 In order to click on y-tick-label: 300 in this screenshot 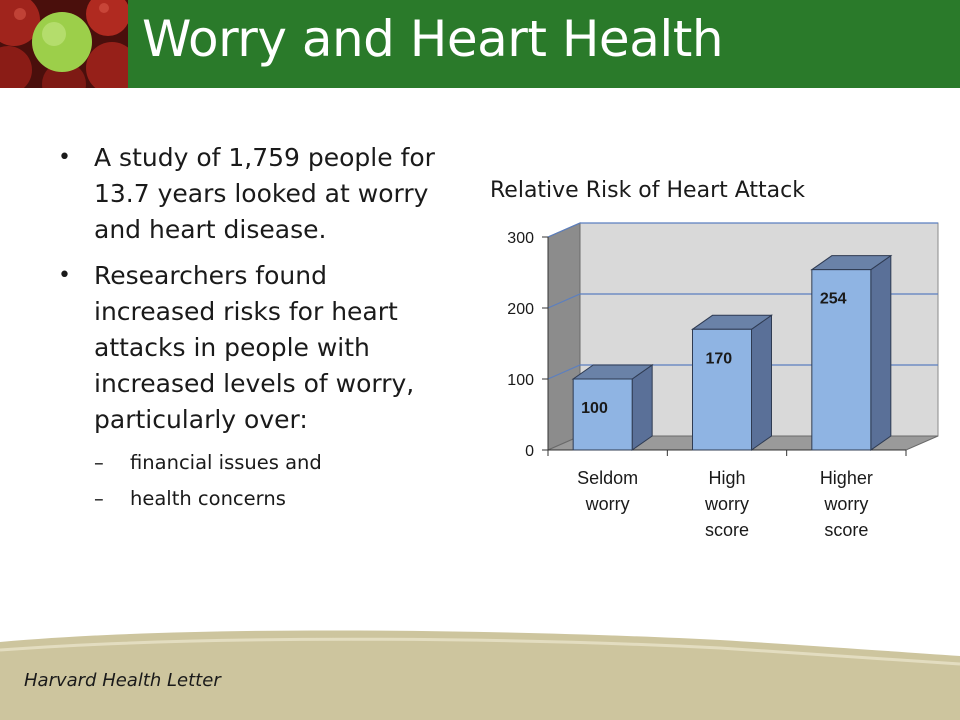, I will do `click(520, 238)`.